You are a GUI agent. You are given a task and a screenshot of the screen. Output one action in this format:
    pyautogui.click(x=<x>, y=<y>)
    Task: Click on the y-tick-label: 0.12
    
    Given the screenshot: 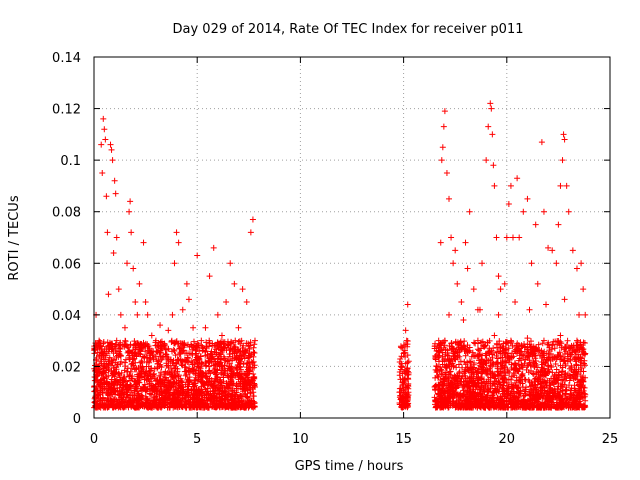 What is the action you would take?
    pyautogui.click(x=66, y=110)
    